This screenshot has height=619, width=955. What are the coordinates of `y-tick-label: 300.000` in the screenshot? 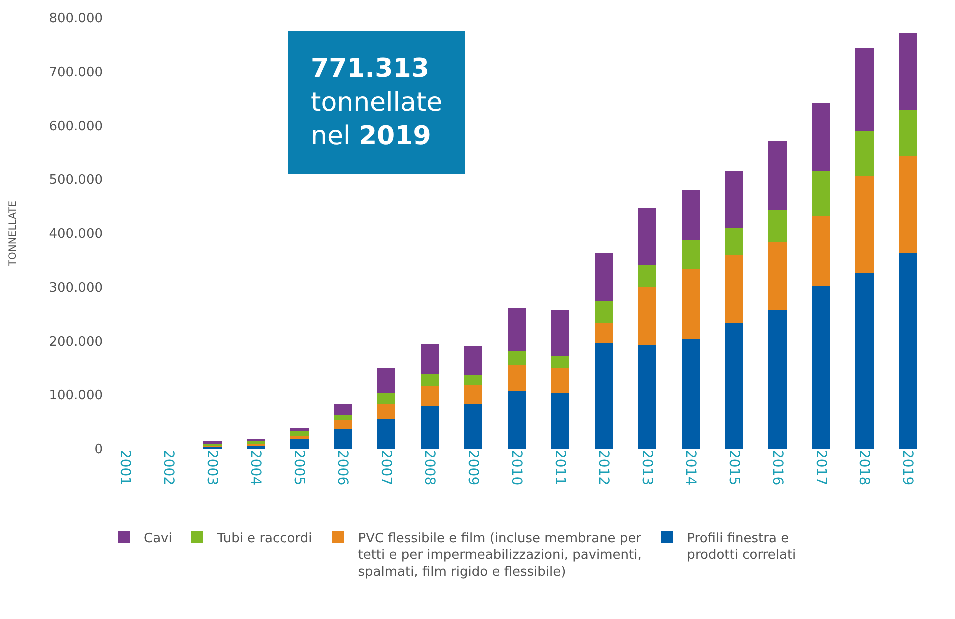 It's located at (76, 288).